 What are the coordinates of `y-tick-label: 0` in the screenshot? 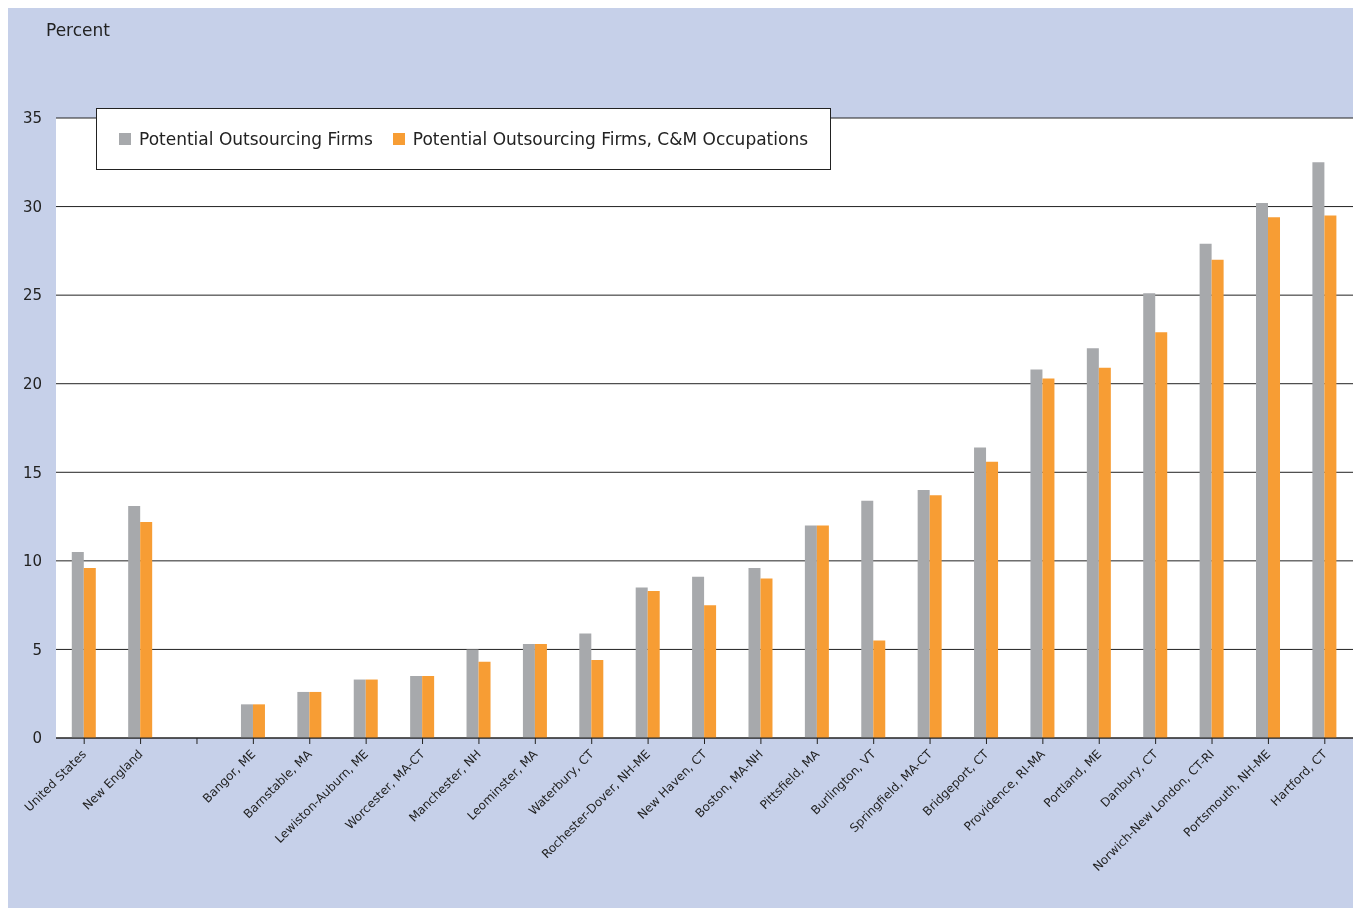 It's located at (37, 738).